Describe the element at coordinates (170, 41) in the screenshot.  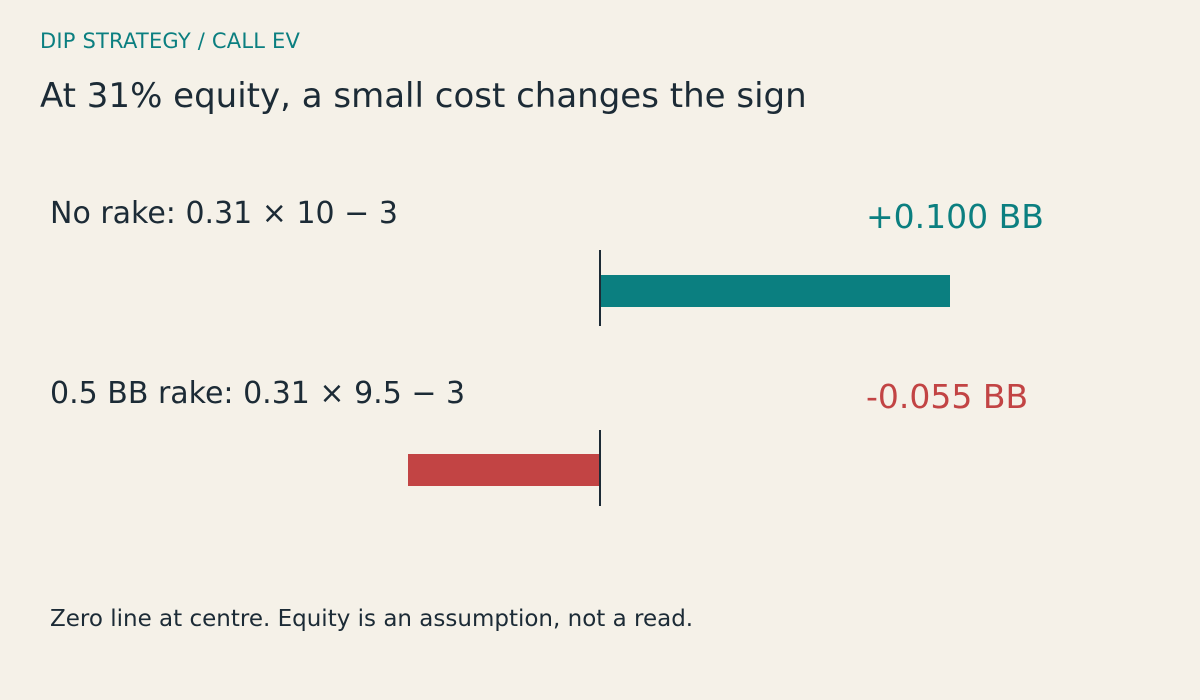
I see `chart-eyebrow: DIP STRATEGY / CALL EV` at that location.